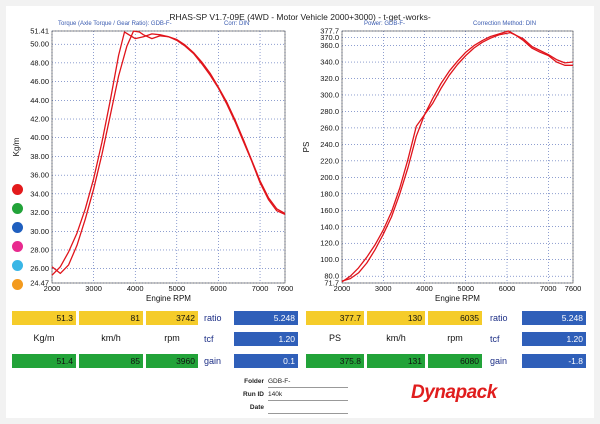 Image resolution: width=600 pixels, height=424 pixels. What do you see at coordinates (334, 338) in the screenshot?
I see `power-unit: PS` at bounding box center [334, 338].